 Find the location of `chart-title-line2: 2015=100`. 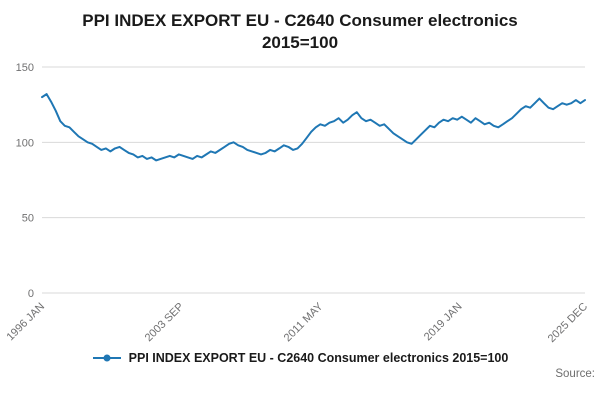

chart-title-line2: 2015=100 is located at coordinates (300, 43).